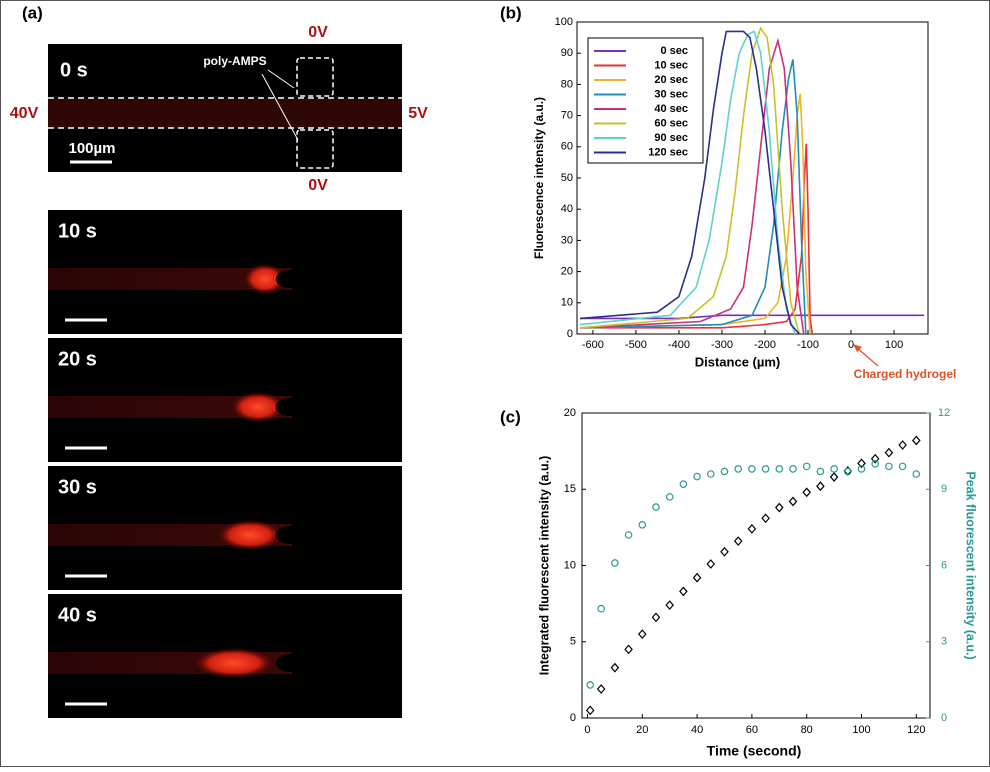 The width and height of the screenshot is (990, 772). What do you see at coordinates (668, 152) in the screenshot?
I see `legend-label: 120 sec` at bounding box center [668, 152].